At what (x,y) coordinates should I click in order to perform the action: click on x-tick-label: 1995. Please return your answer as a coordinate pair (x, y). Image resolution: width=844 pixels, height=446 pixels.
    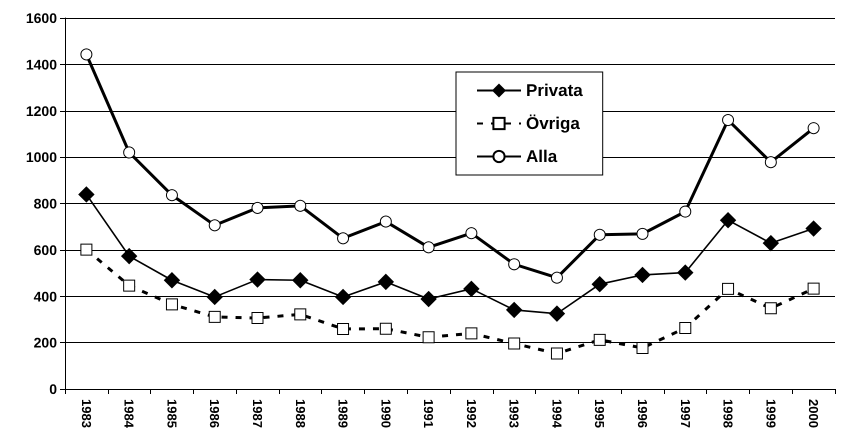
    Looking at the image, I should click on (600, 413).